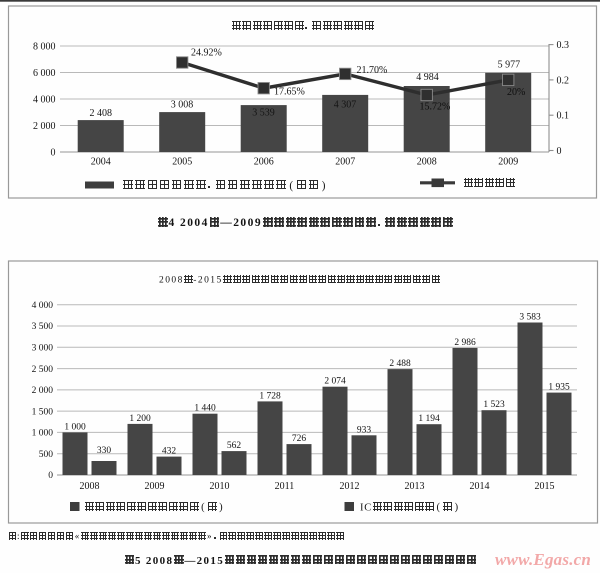  What do you see at coordinates (205, 409) in the screenshot?
I see `svg-text: 1 440` at bounding box center [205, 409].